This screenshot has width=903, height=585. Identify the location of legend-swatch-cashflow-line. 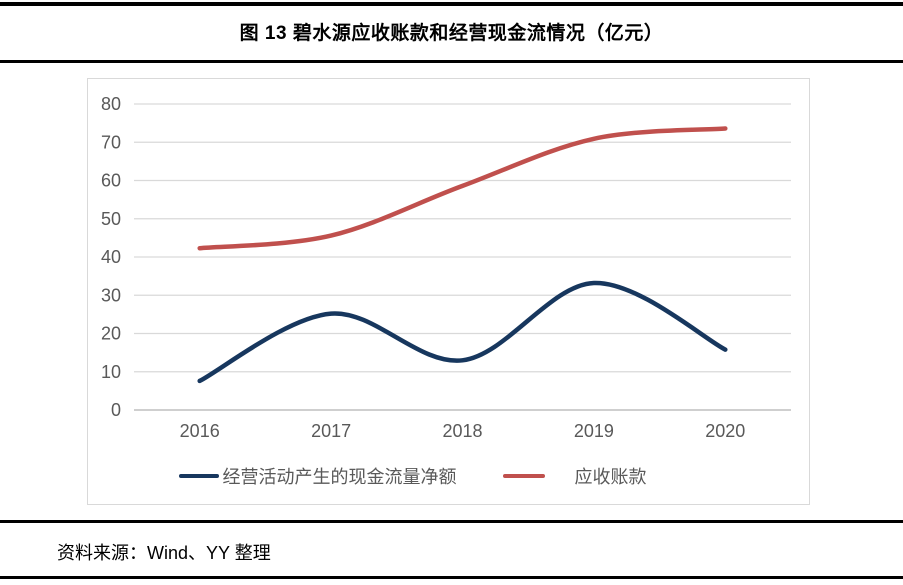
(198, 476).